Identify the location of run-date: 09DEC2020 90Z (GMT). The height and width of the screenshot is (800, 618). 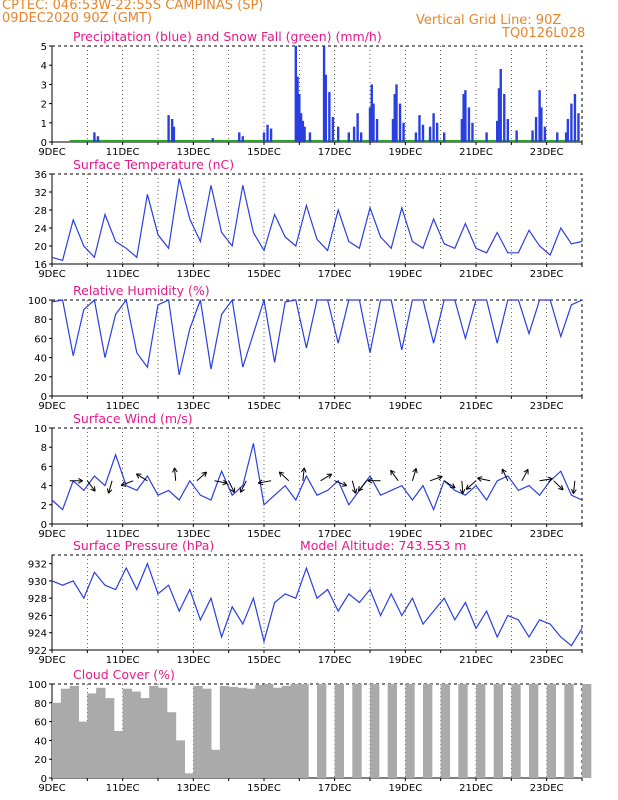
(77, 18).